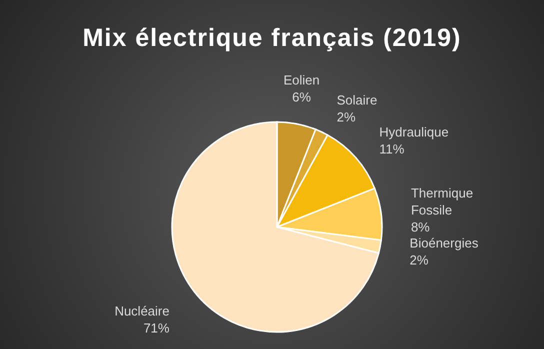  I want to click on slice-label: Eolien, so click(301, 80).